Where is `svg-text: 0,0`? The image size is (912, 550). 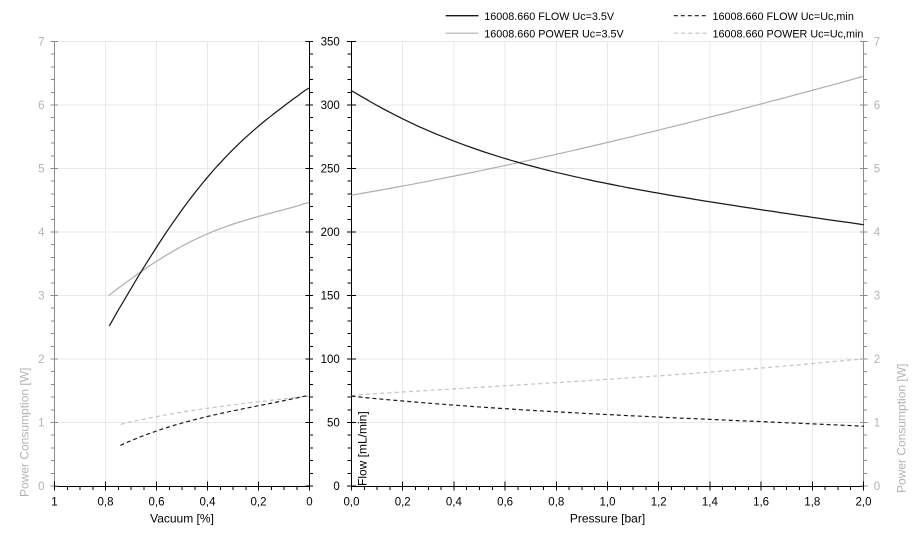 svg-text: 0,0 is located at coordinates (352, 502).